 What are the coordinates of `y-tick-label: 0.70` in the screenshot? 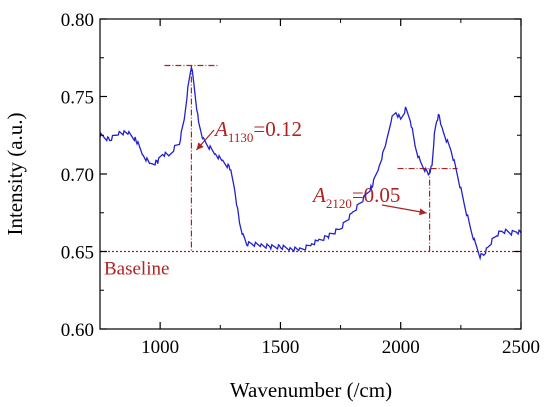 It's located at (77, 175).